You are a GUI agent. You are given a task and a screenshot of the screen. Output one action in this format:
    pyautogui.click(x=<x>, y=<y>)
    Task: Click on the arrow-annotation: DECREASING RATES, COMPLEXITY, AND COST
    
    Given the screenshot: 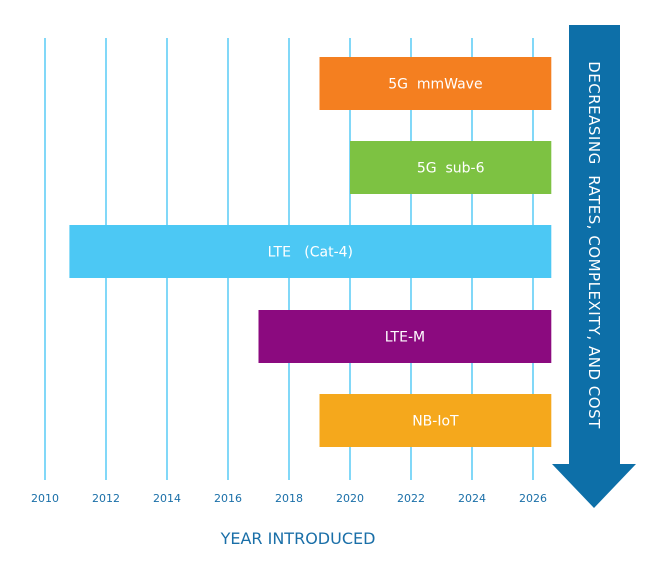 What is the action you would take?
    pyautogui.click(x=594, y=245)
    